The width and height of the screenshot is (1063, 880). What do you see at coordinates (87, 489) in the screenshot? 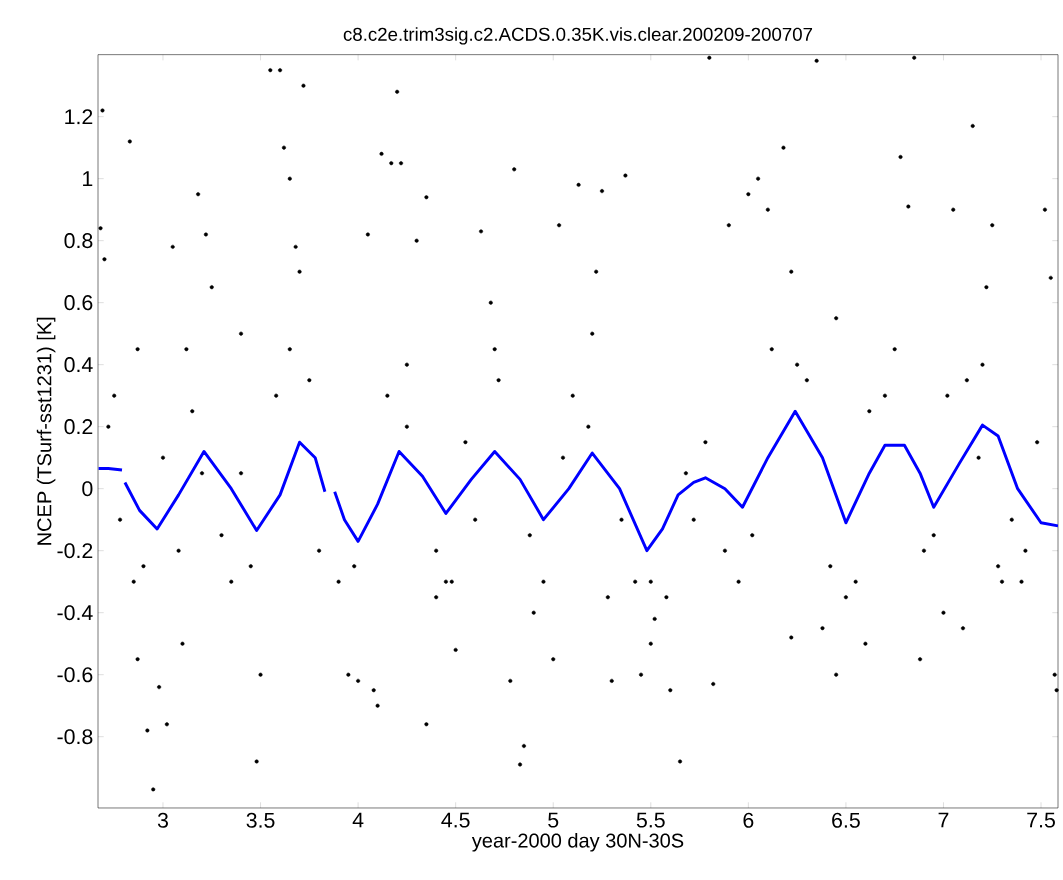
I see `y-tick-label: 0` at bounding box center [87, 489].